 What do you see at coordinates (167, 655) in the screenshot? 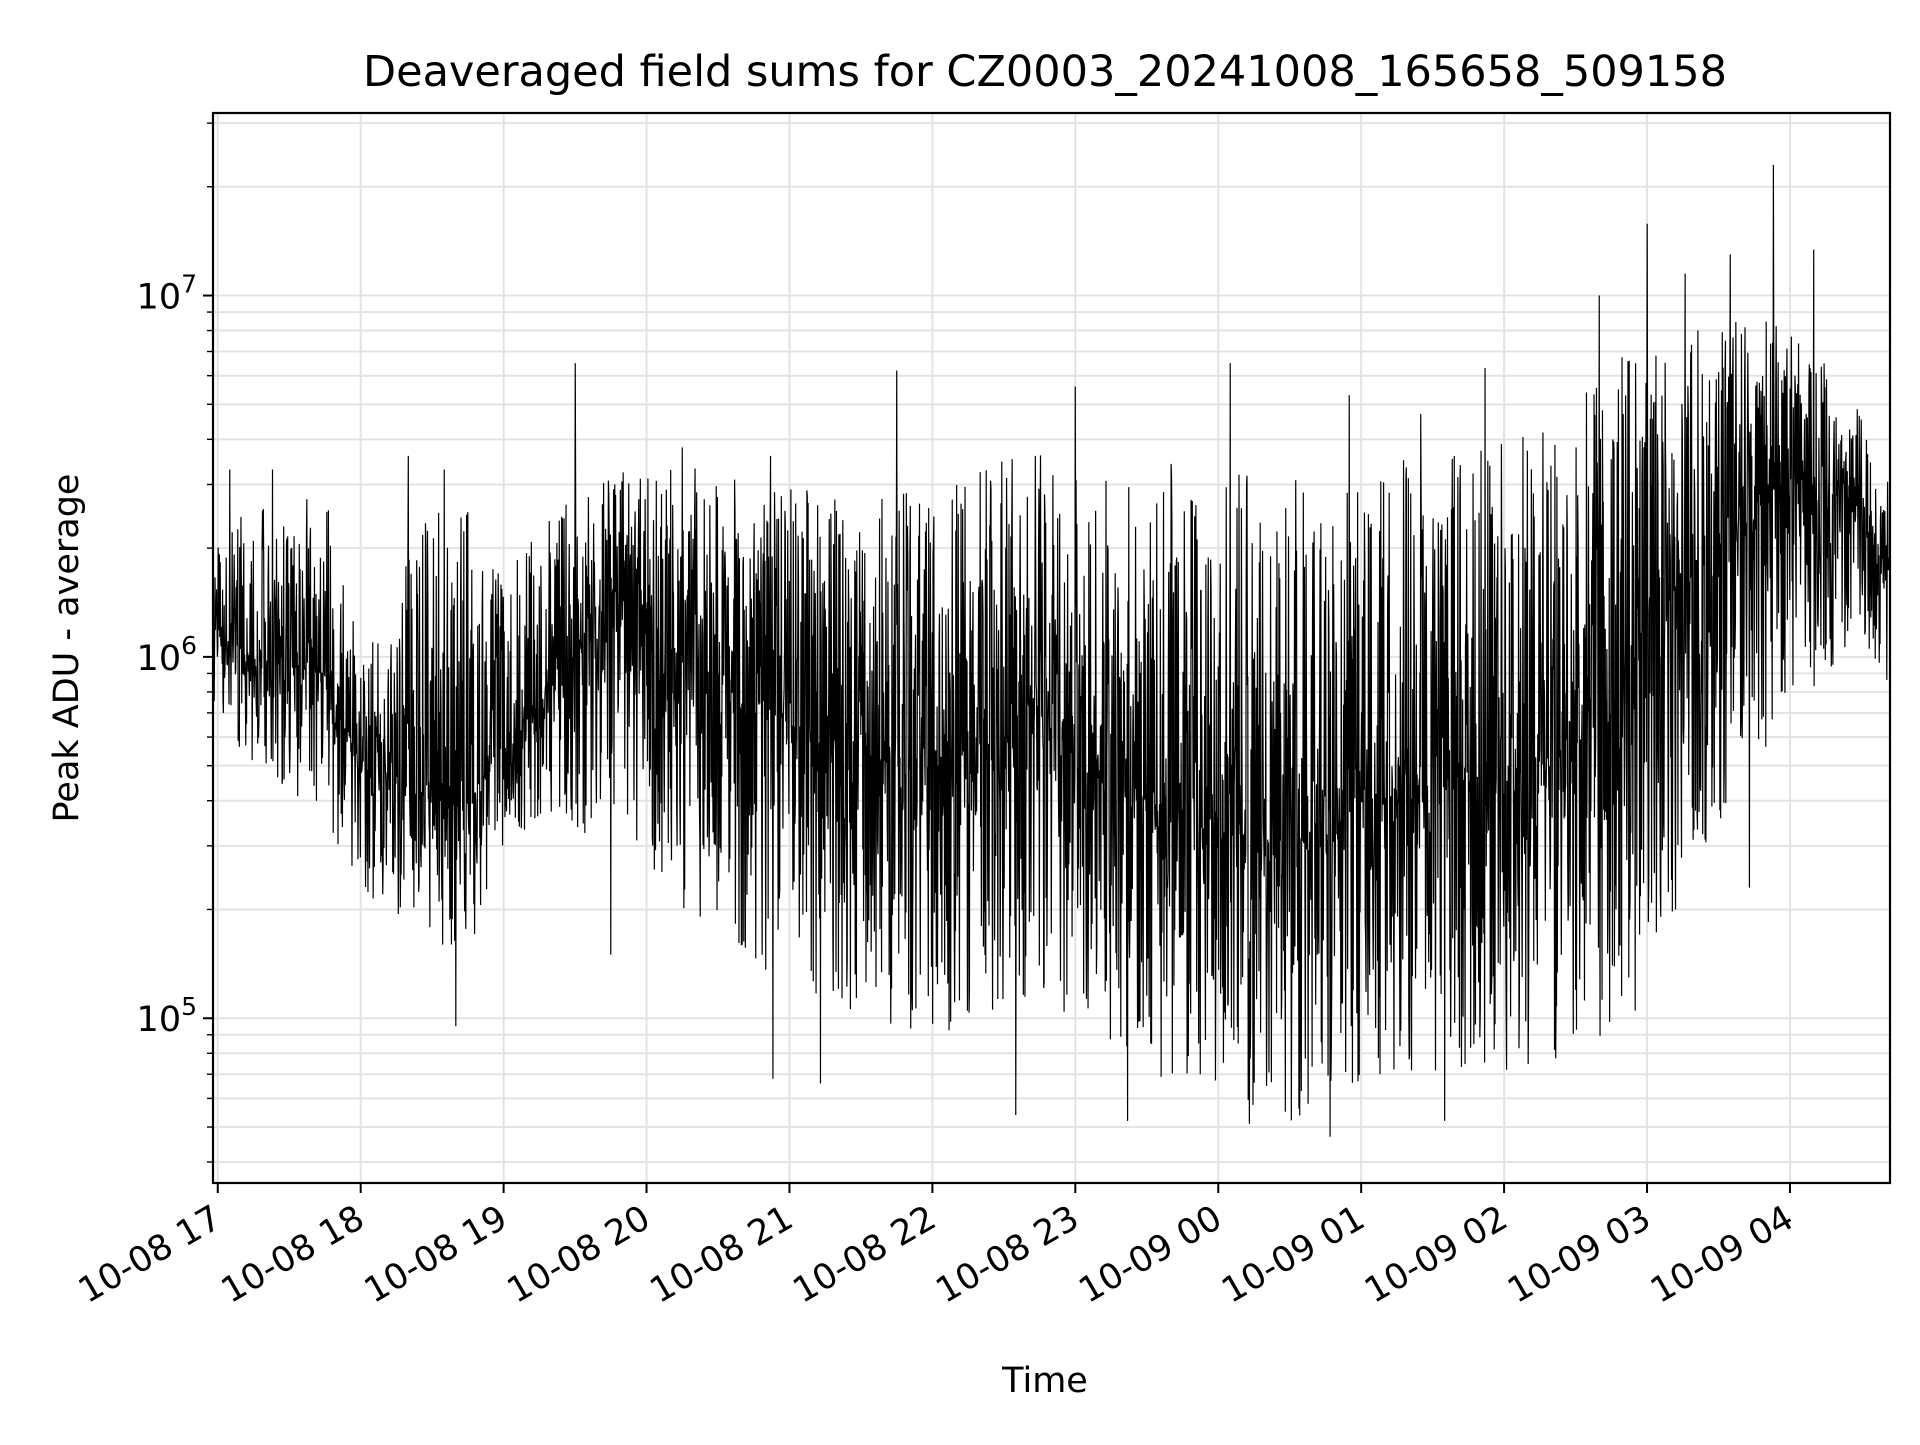
I see `y-tick-label: 10⁶` at bounding box center [167, 655].